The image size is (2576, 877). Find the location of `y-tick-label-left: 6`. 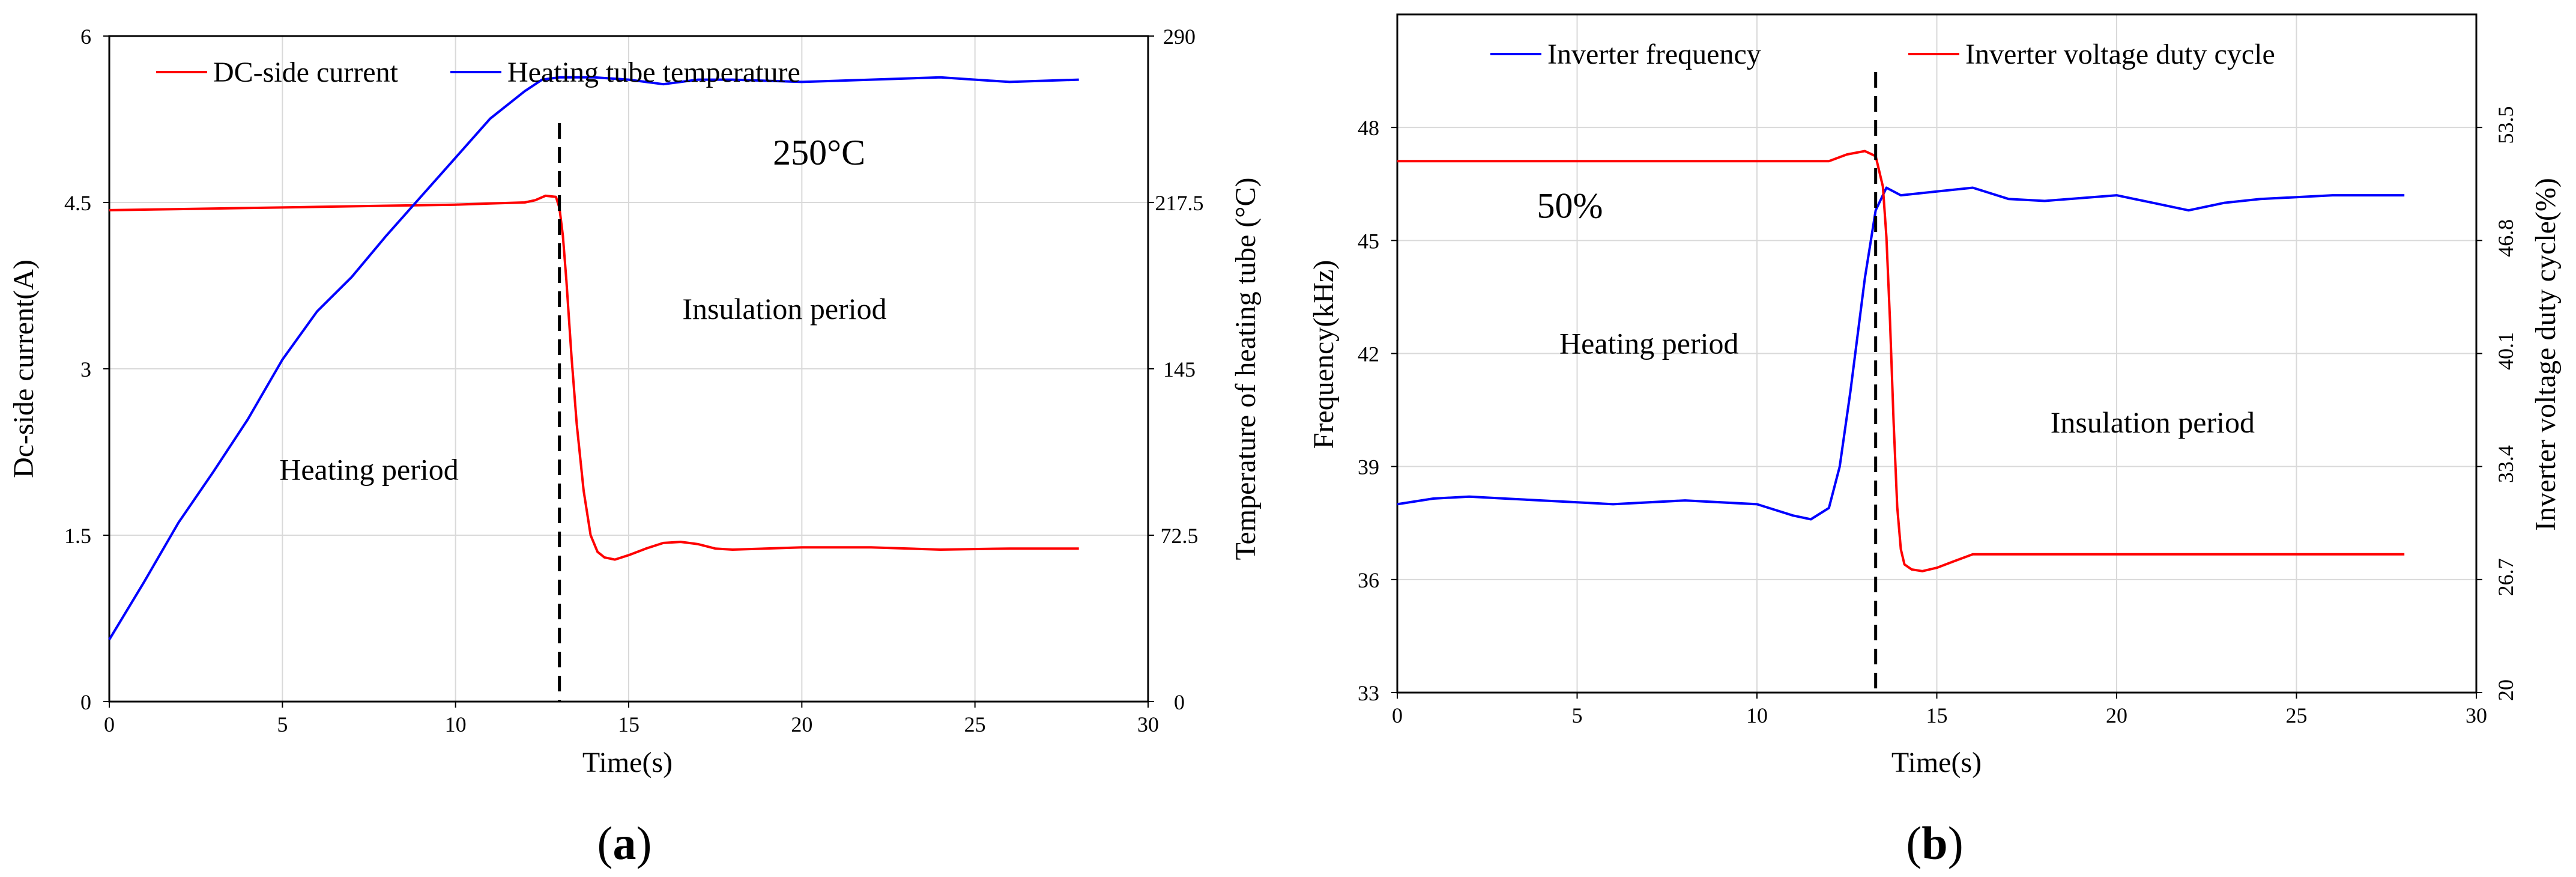

y-tick-label-left: 6 is located at coordinates (85, 37).